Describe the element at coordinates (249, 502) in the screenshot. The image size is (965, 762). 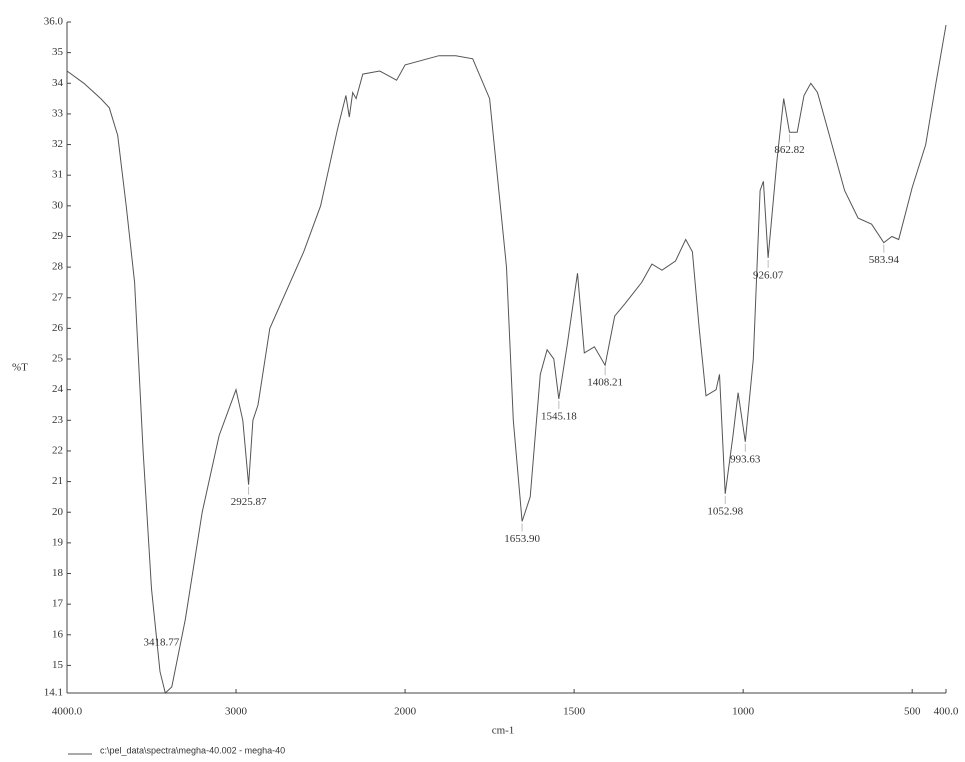
I see `peak-label: 2925.87` at that location.